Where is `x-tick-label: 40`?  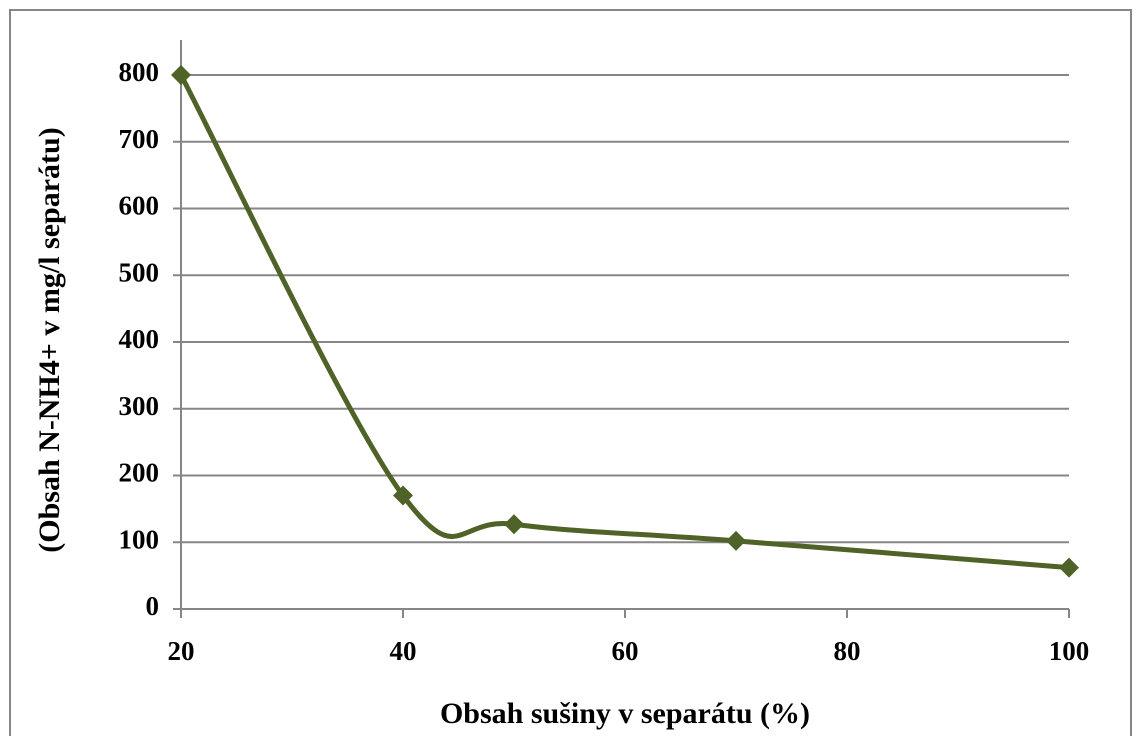
x-tick-label: 40 is located at coordinates (403, 651).